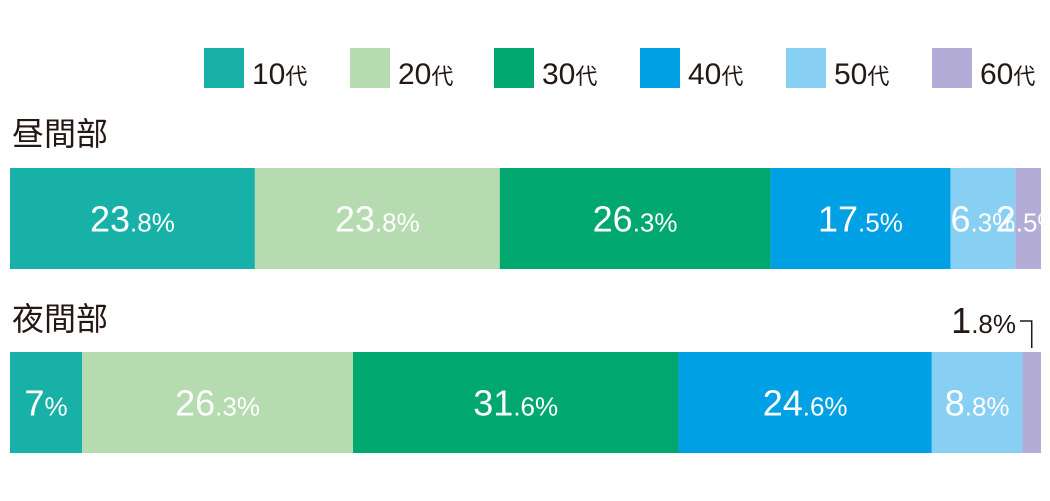  I want to click on legend-label-30s: 30代, so click(569, 74).